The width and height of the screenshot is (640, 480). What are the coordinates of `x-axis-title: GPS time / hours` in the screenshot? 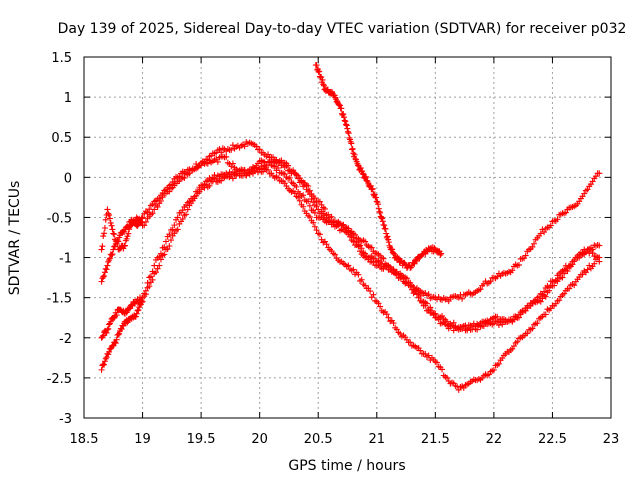 It's located at (346, 466).